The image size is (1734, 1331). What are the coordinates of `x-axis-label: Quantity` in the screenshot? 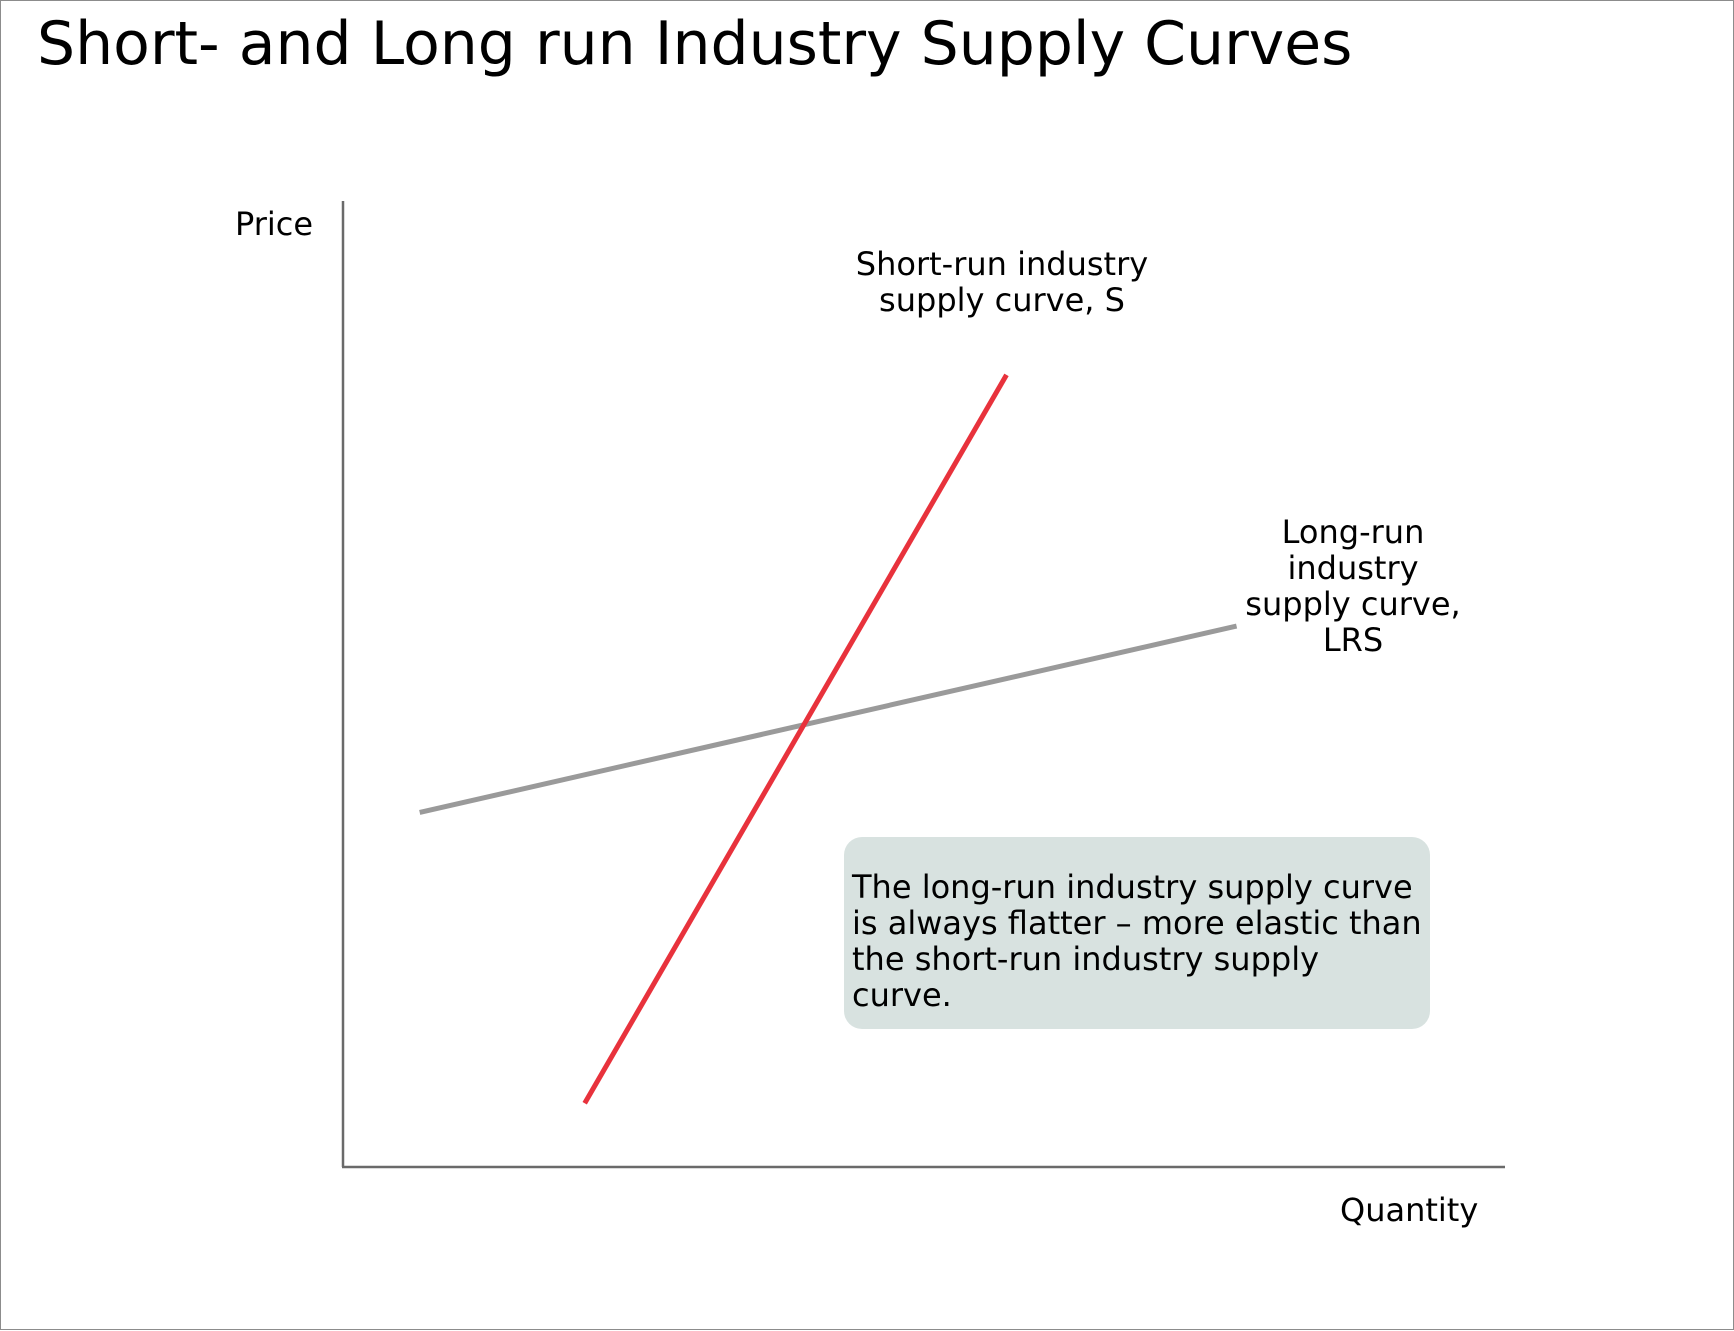 It's located at (1409, 1210).